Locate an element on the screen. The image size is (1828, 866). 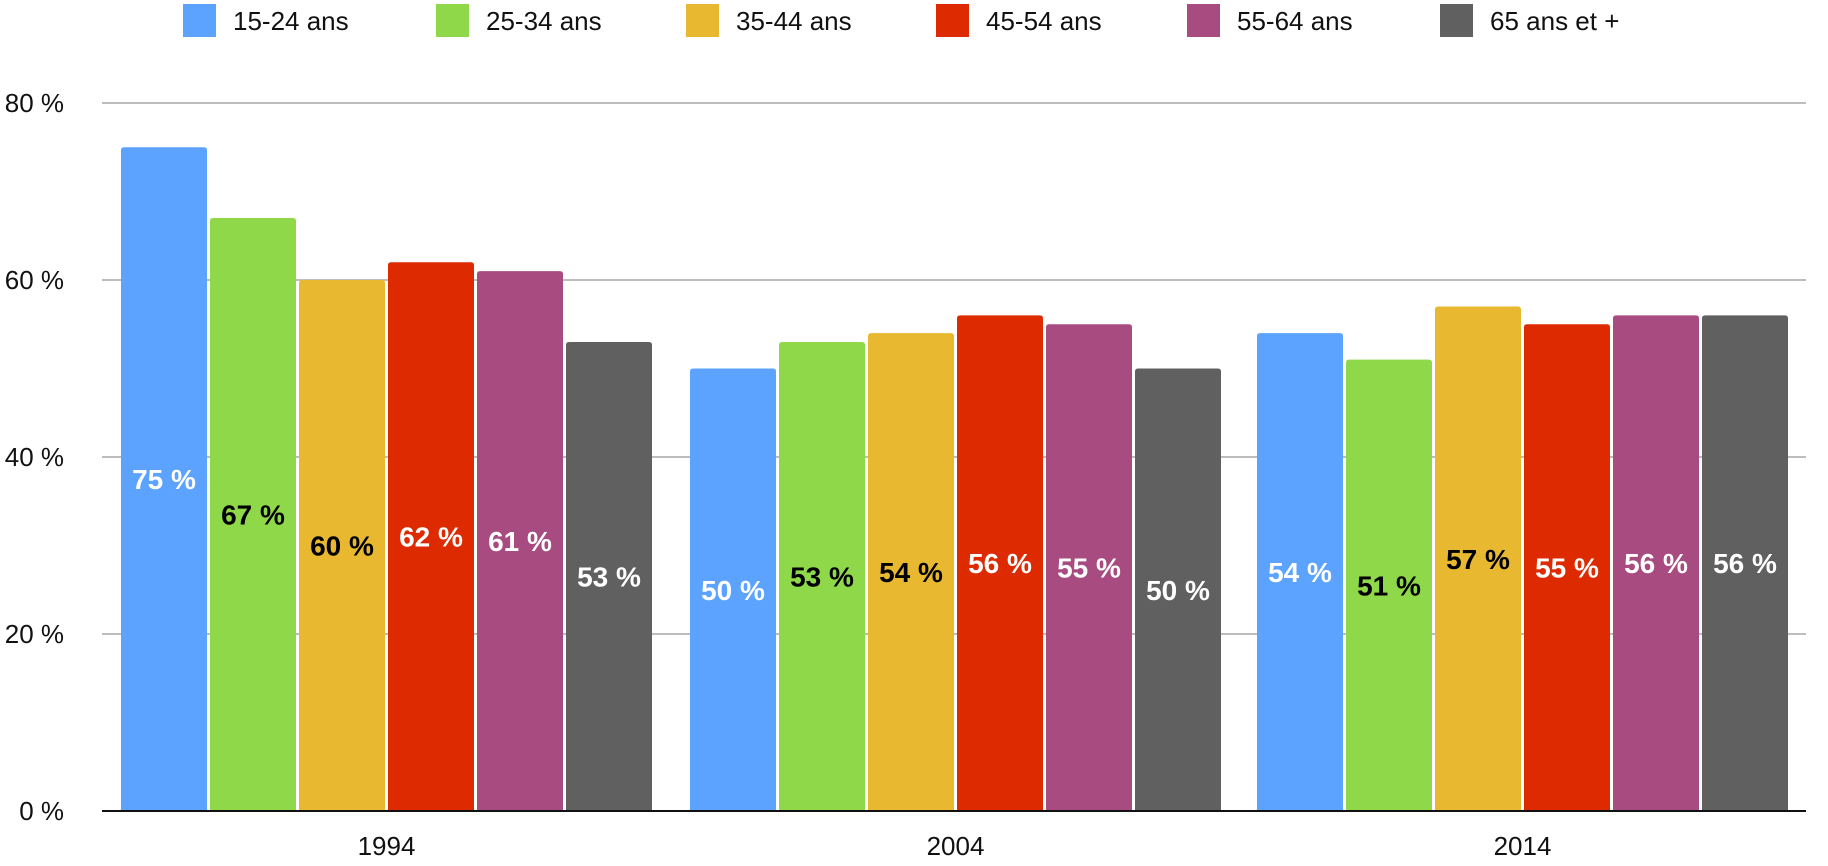
bar-label-1994-0: 75 % is located at coordinates (164, 479).